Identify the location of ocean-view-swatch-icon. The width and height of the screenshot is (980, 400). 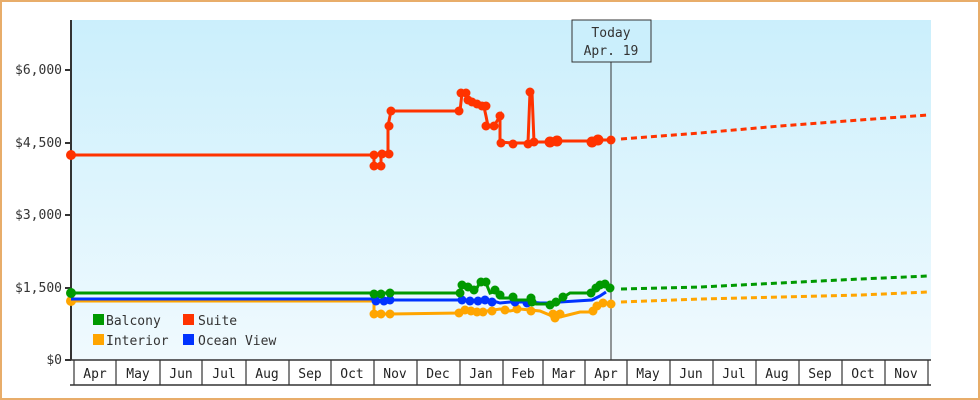
(188, 339).